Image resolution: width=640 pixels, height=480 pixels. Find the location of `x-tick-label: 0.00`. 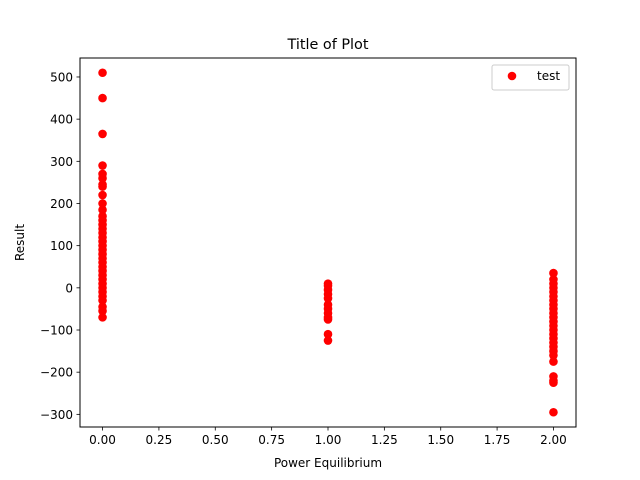

x-tick-label: 0.00 is located at coordinates (102, 440).